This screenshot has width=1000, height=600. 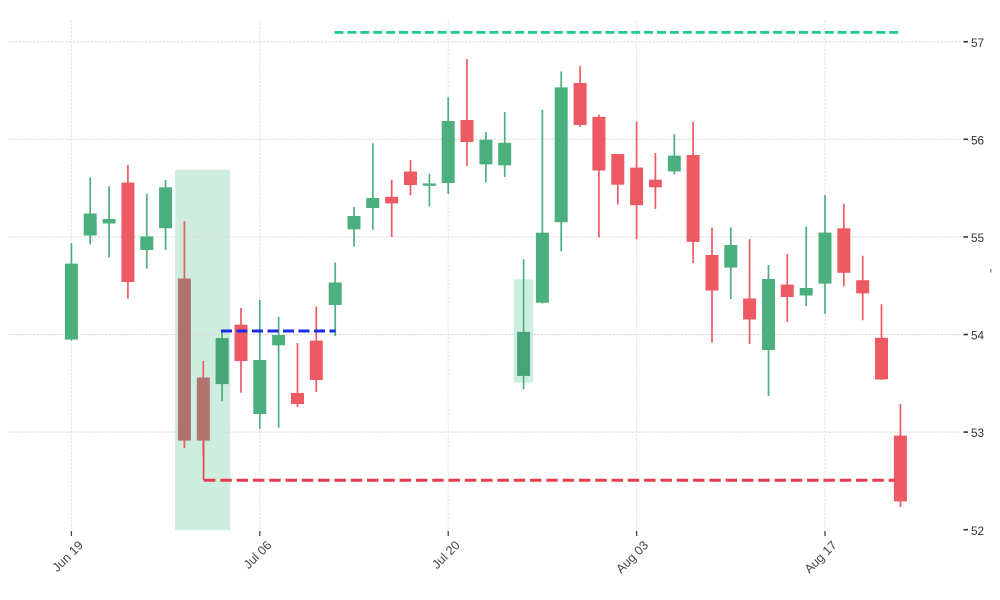 What do you see at coordinates (978, 336) in the screenshot?
I see `svg-text: 54` at bounding box center [978, 336].